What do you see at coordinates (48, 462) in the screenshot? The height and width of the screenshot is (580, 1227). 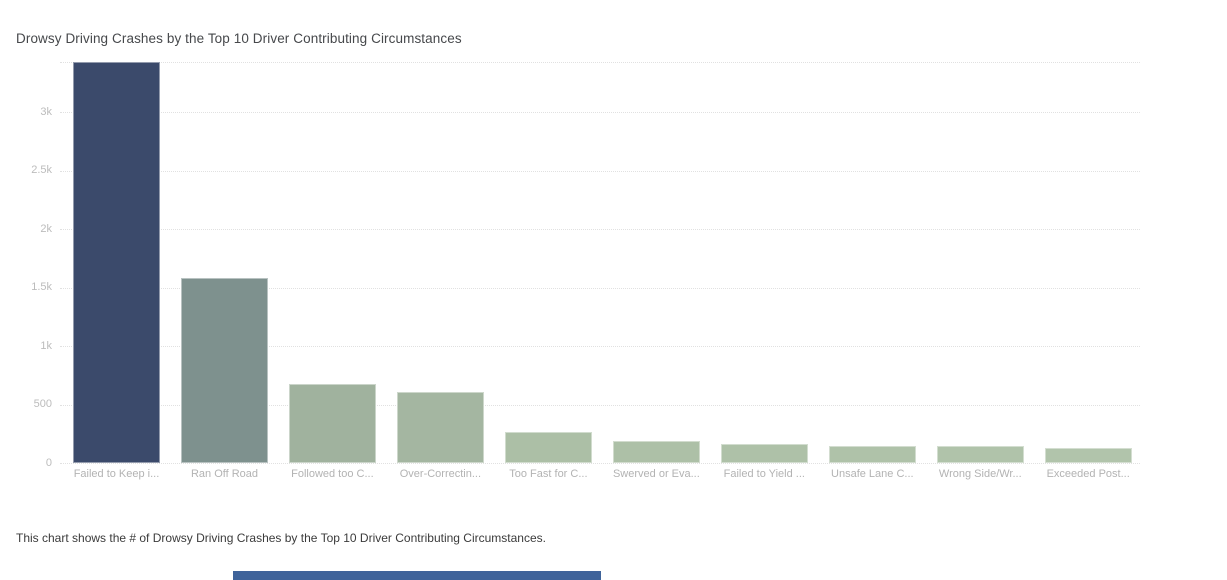 I see `y-tick-label: 0` at bounding box center [48, 462].